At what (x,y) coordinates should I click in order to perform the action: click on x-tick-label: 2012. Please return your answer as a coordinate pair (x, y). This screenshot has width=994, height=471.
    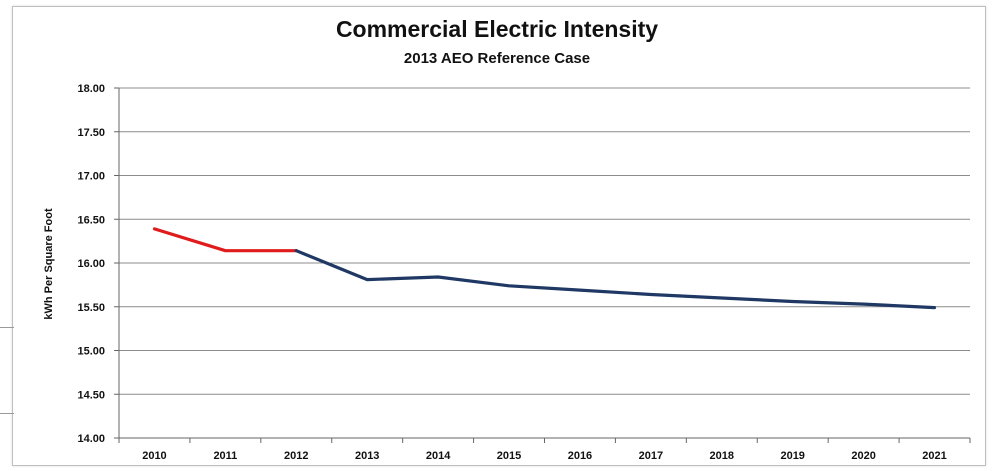
    Looking at the image, I should click on (296, 456).